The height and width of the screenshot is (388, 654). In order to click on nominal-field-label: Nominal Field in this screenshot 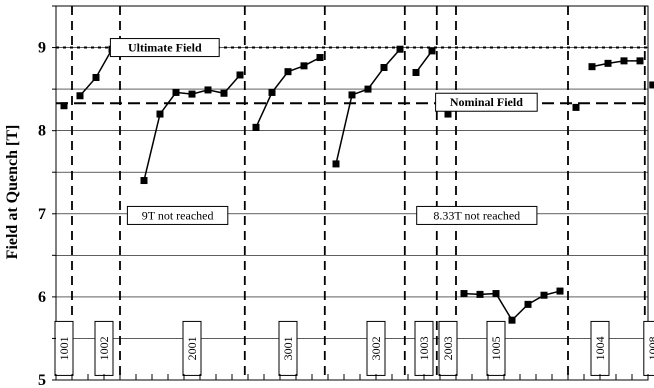, I will do `click(486, 102)`.